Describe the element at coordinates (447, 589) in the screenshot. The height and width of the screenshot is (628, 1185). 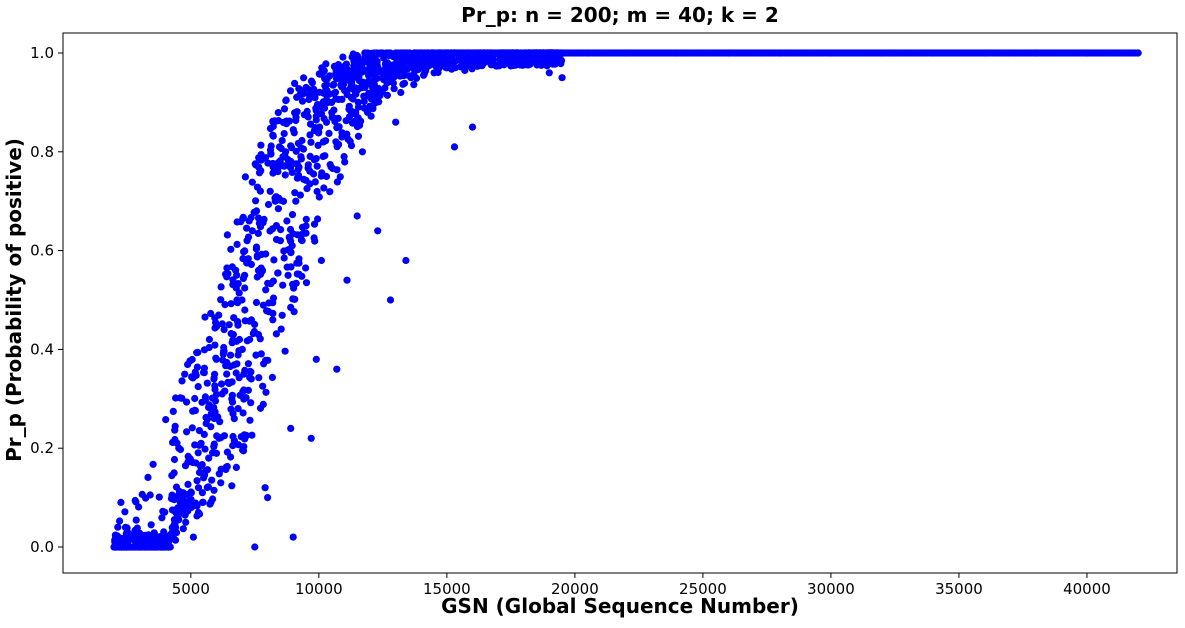
I see `x-tick-label: 15000` at that location.